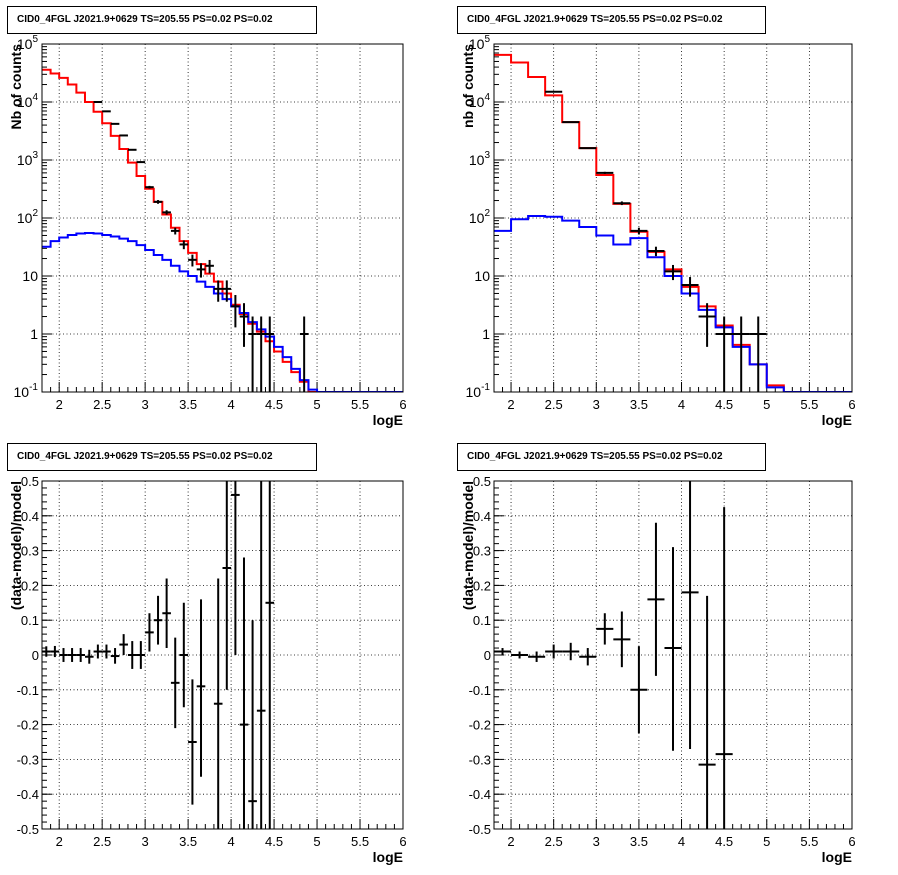 Image resolution: width=898 pixels, height=875 pixels. I want to click on y-axis-label: Nb of counts, so click(16, 87).